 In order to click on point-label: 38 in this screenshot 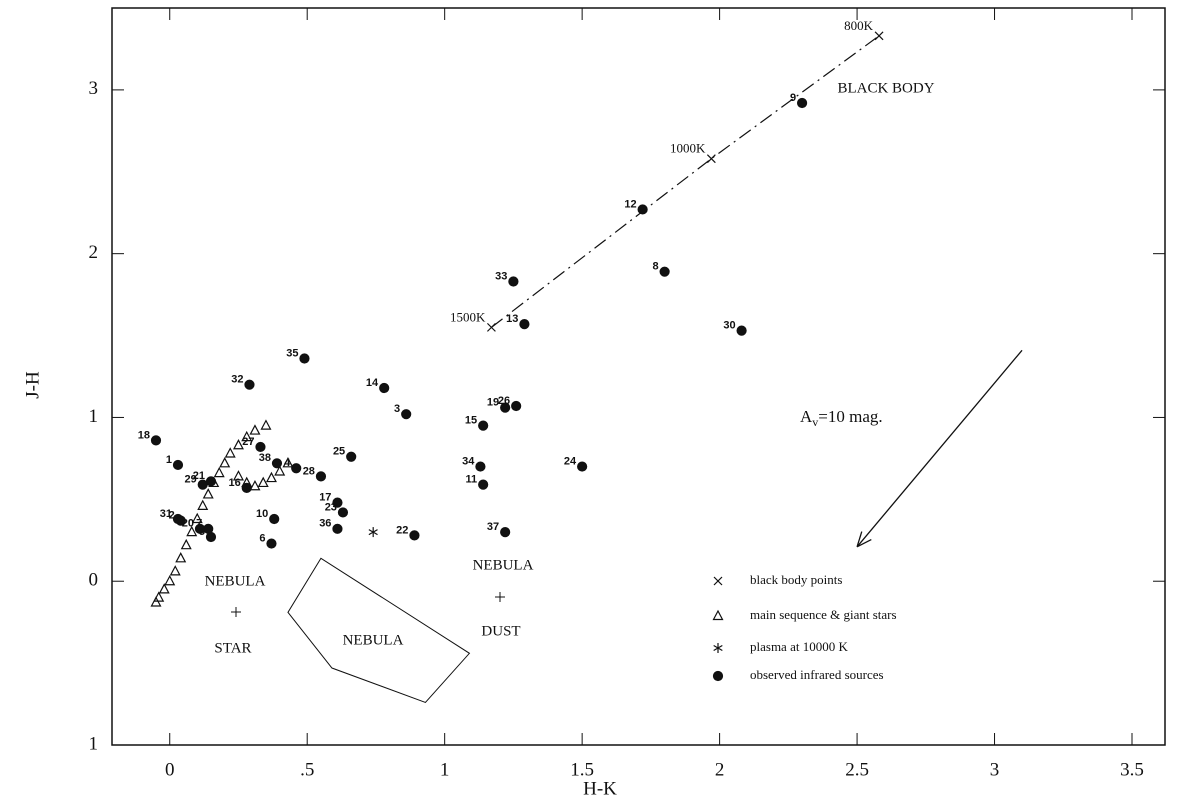, I will do `click(265, 458)`.